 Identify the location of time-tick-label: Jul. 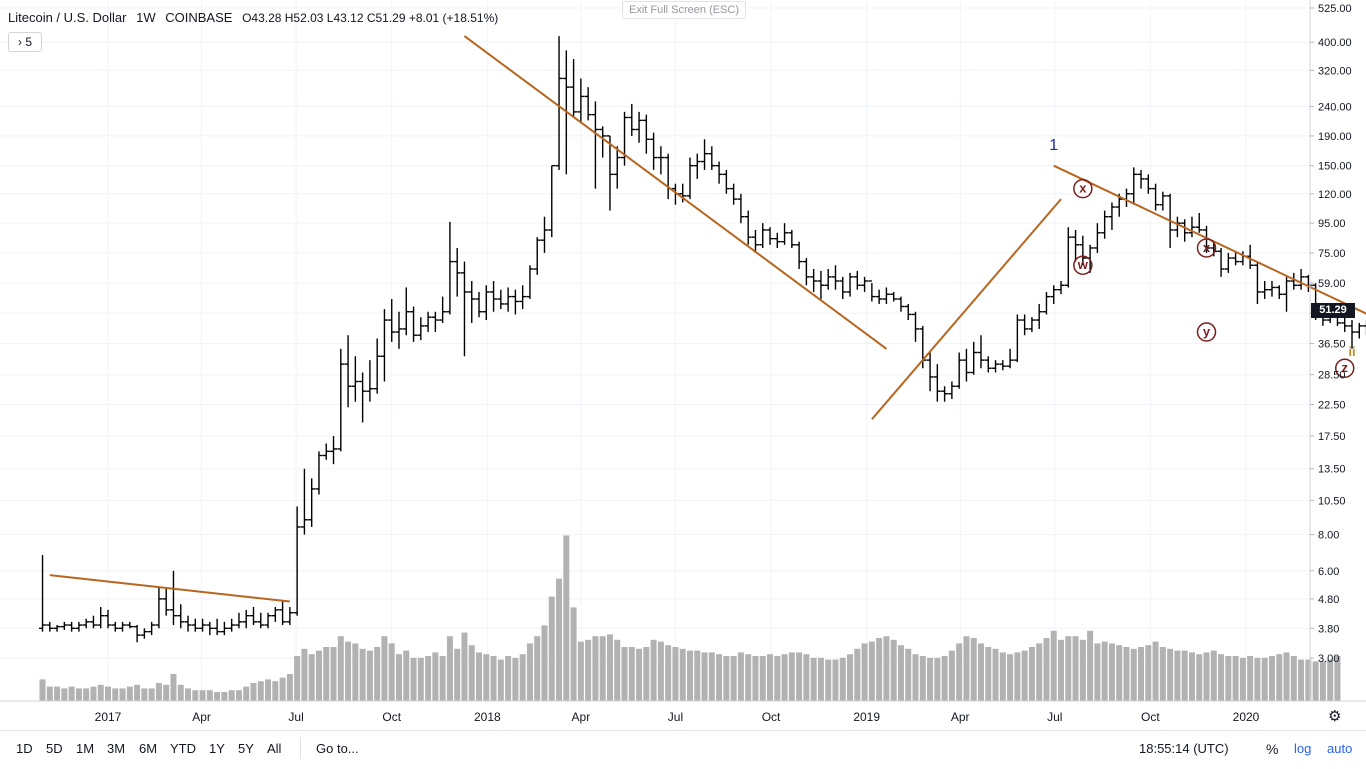
(675, 717).